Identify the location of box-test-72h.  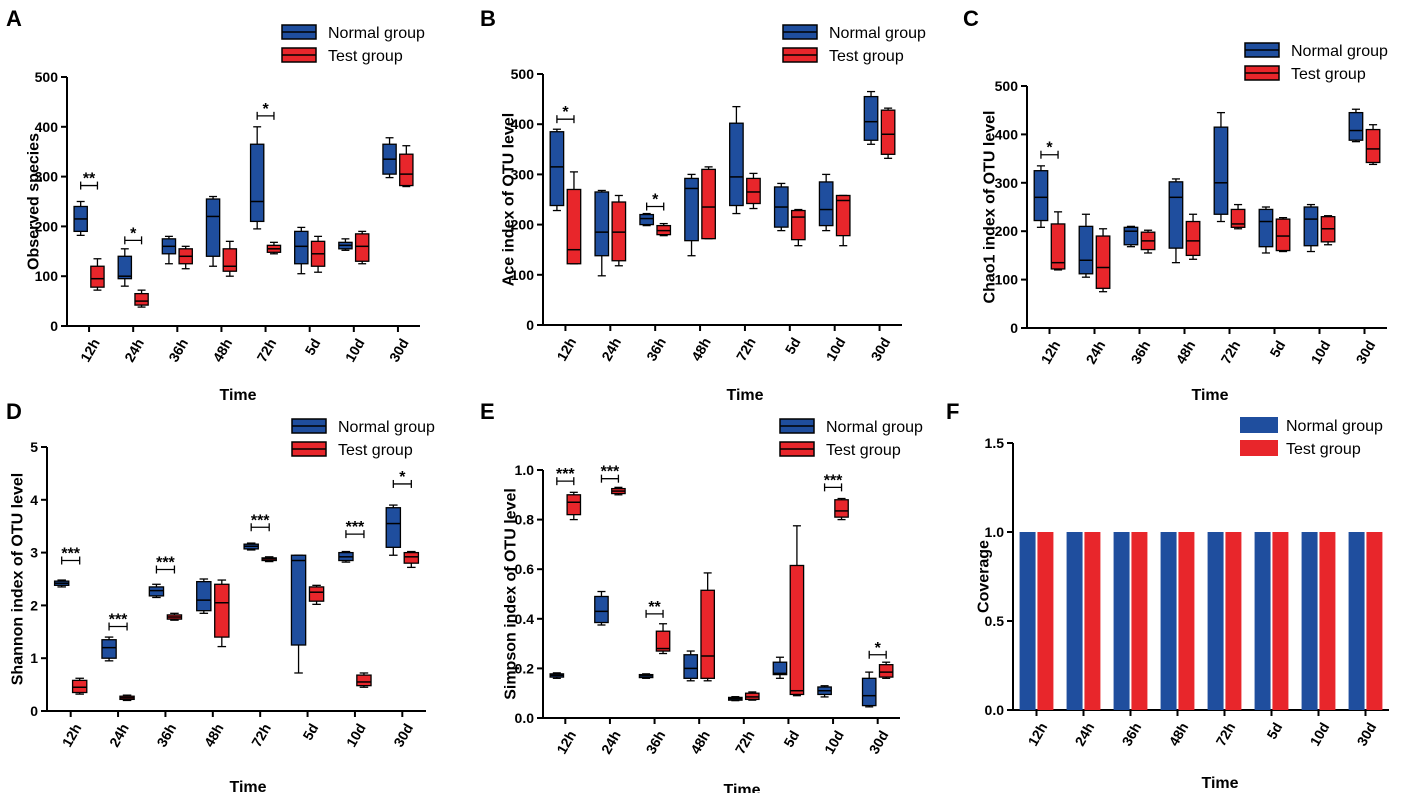
(752, 696).